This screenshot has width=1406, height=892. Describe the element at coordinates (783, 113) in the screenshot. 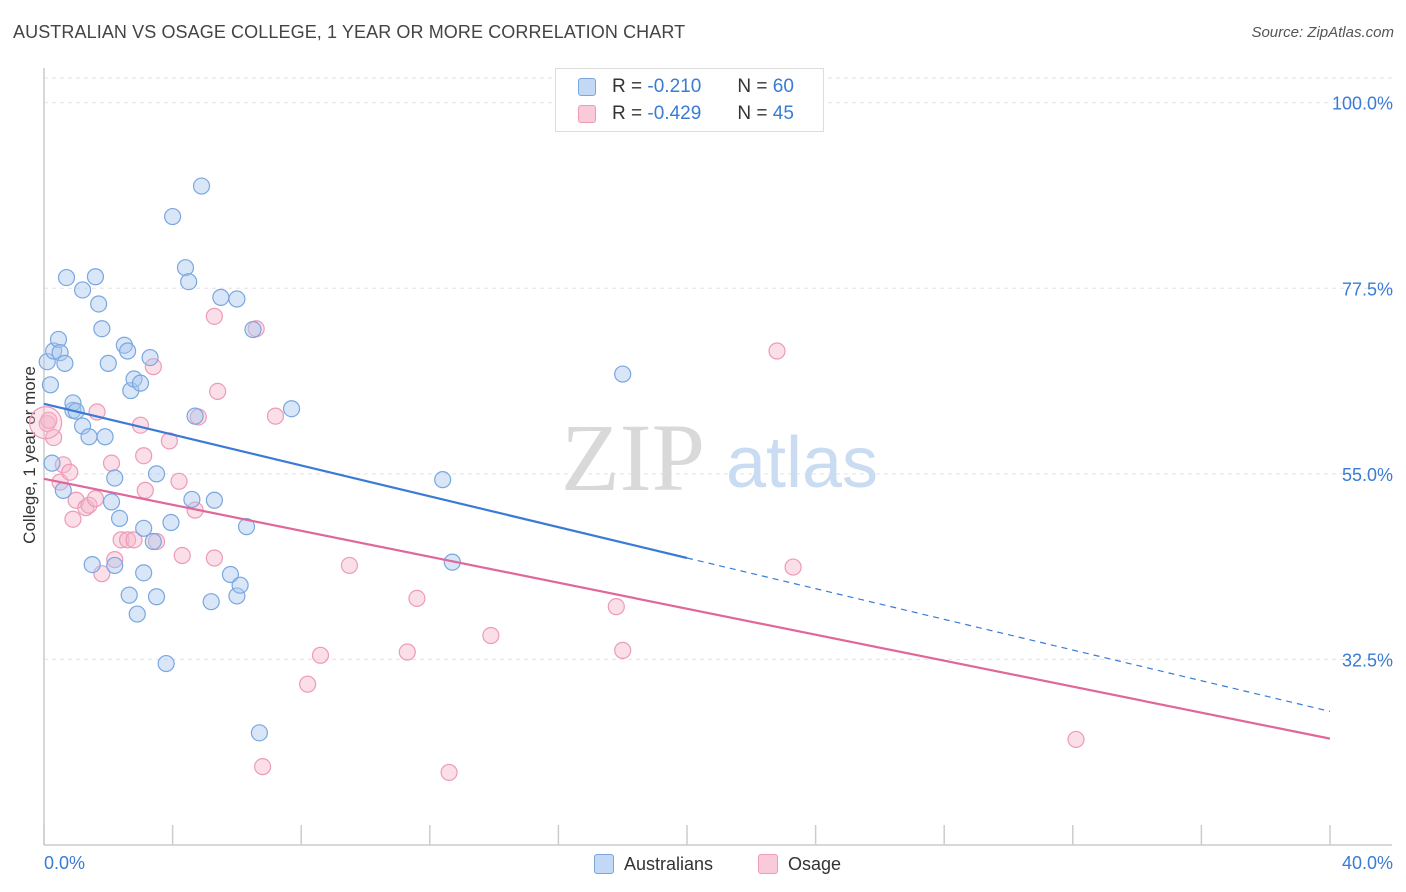

I see `legend-n-value: 45` at that location.